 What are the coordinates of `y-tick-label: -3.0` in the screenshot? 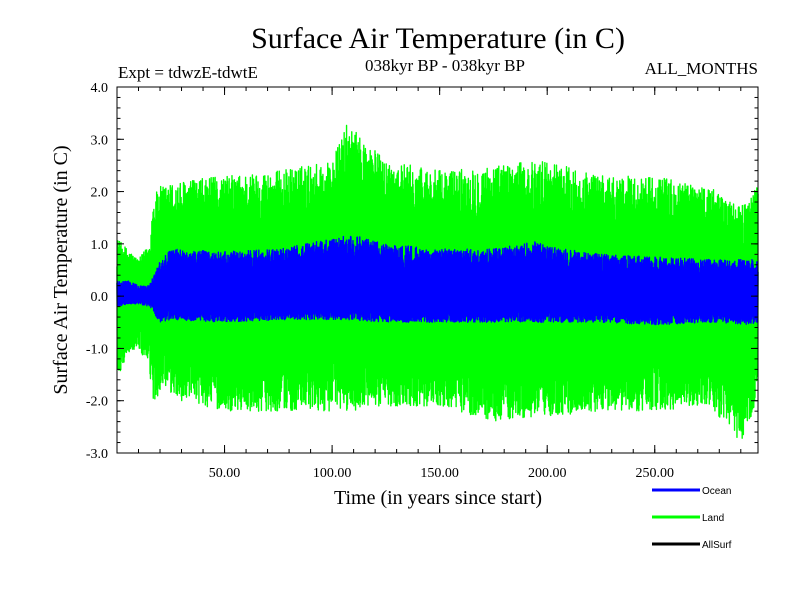 It's located at (97, 454).